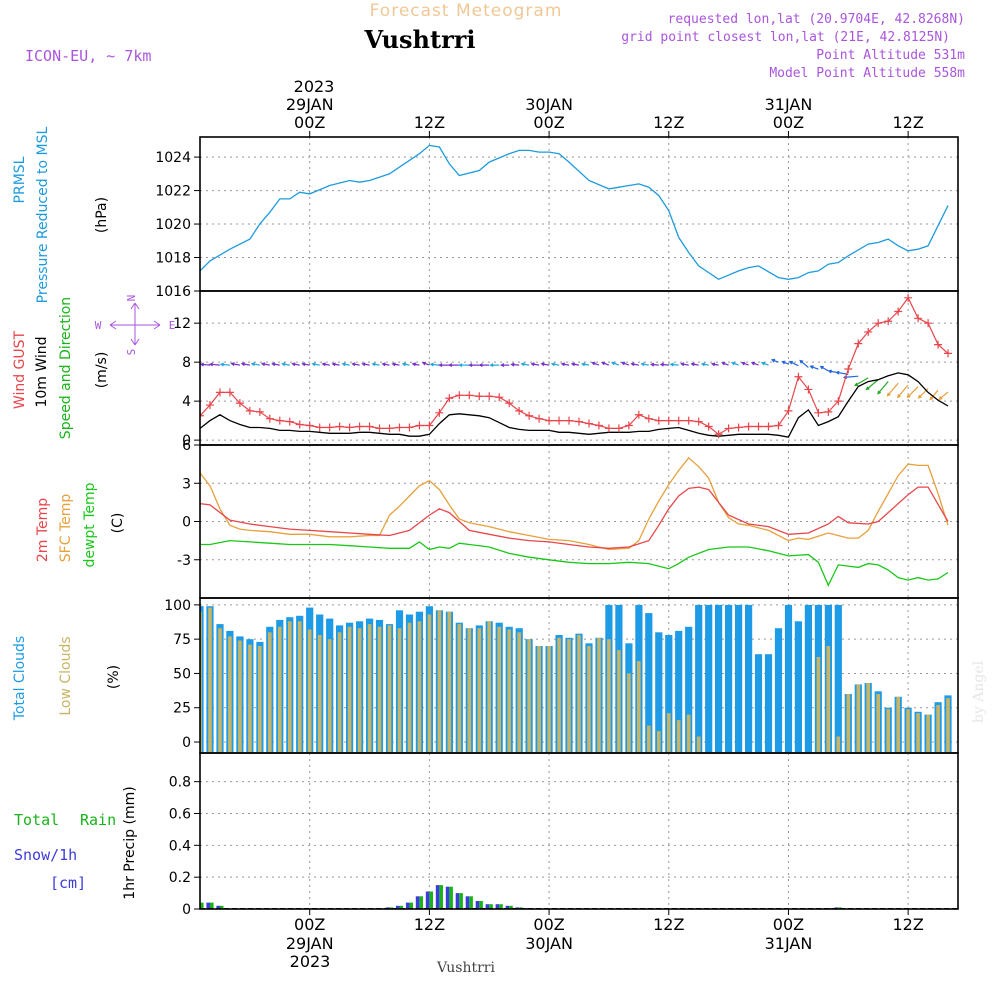 The image size is (1000, 1000). What do you see at coordinates (42, 371) in the screenshot?
I see `label-10m-wind: 10m Wind` at bounding box center [42, 371].